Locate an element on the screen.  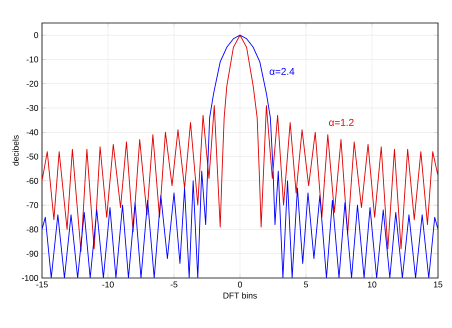
x-tick-label: -15 is located at coordinates (42, 285).